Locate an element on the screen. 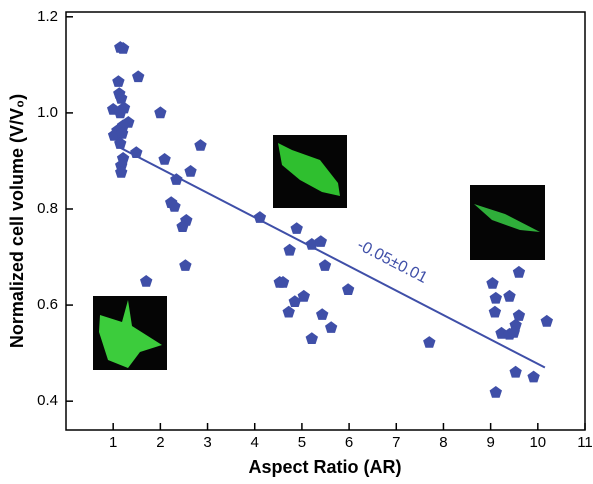  x-tick-label: 5 is located at coordinates (302, 442).